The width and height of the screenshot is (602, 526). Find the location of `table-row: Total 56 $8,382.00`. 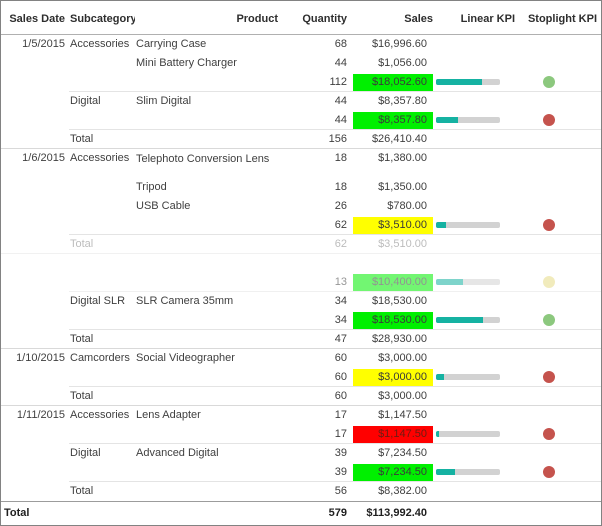

table-row: Total 56 $8,382.00 is located at coordinates (301, 491).